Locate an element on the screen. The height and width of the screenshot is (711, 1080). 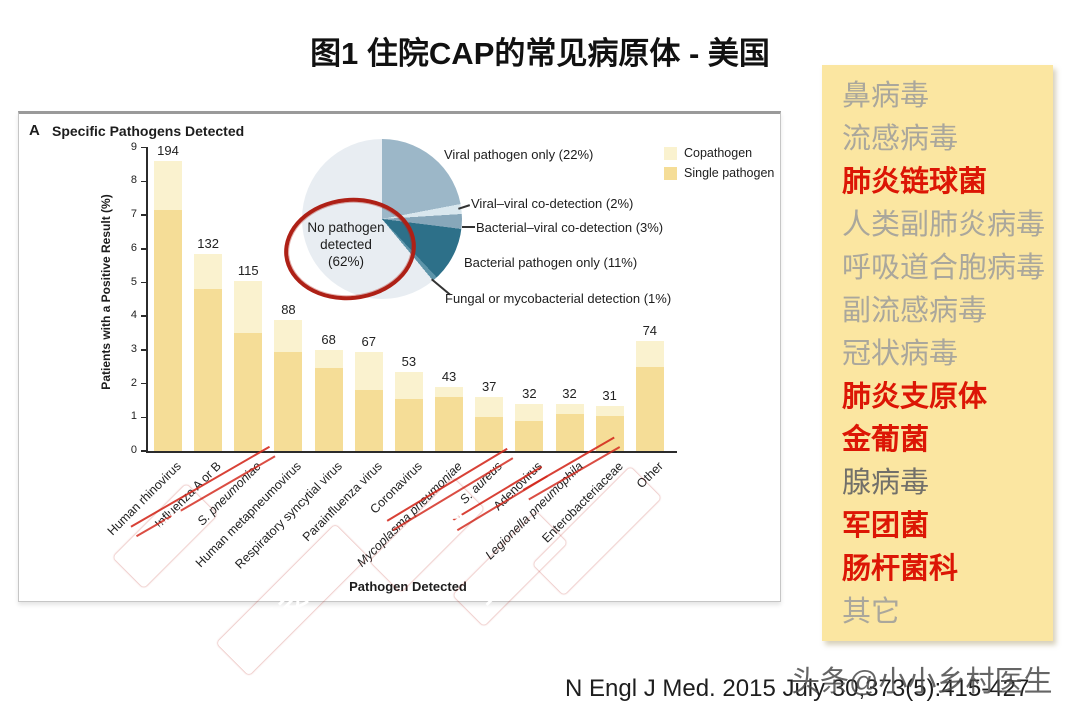
y-tick-label: 3 is located at coordinates (133, 348).